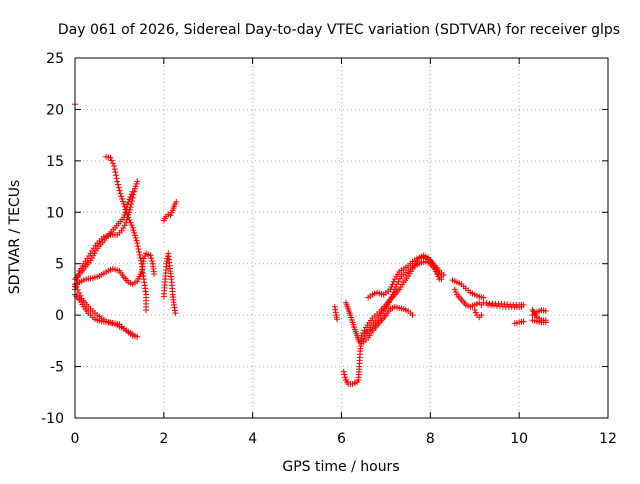 This screenshot has height=484, width=640. Describe the element at coordinates (55, 59) in the screenshot. I see `y-tick-label: 25` at that location.